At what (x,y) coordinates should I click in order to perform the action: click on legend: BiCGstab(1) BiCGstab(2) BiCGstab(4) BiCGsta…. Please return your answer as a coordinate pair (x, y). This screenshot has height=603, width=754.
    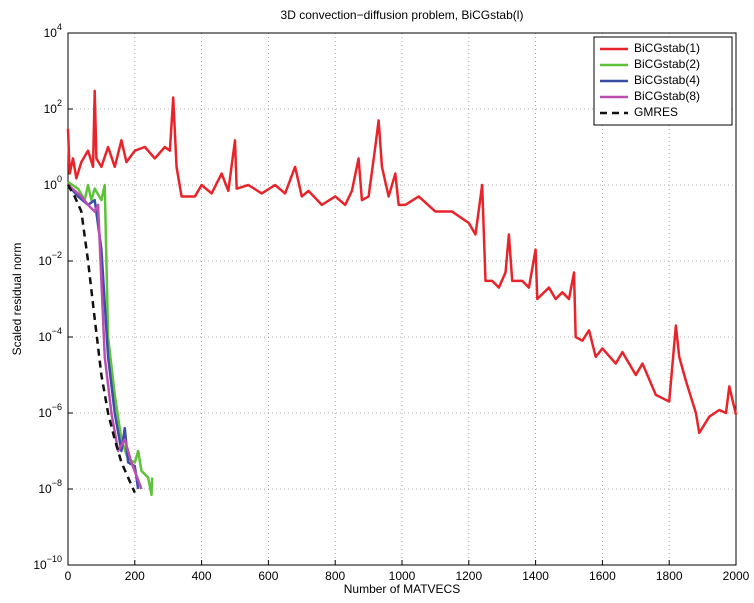
    Looking at the image, I should click on (663, 81).